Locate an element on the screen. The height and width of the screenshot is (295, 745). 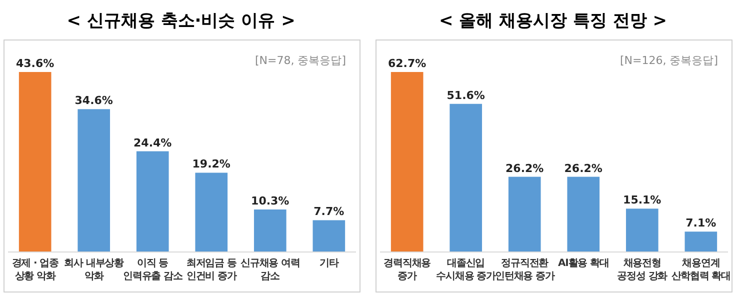
x-tick-label: 대졸신입 수시채용 증가 is located at coordinates (466, 270).